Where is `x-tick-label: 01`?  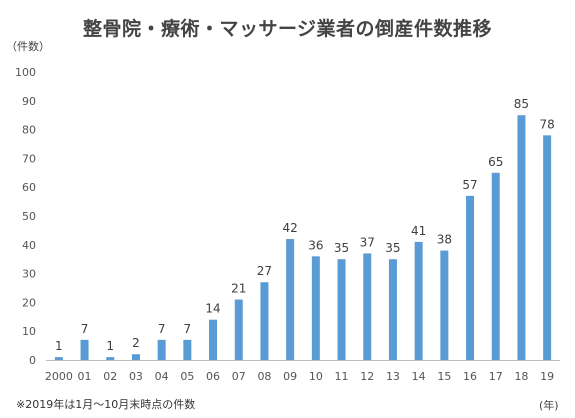 x-tick-label: 01 is located at coordinates (85, 376).